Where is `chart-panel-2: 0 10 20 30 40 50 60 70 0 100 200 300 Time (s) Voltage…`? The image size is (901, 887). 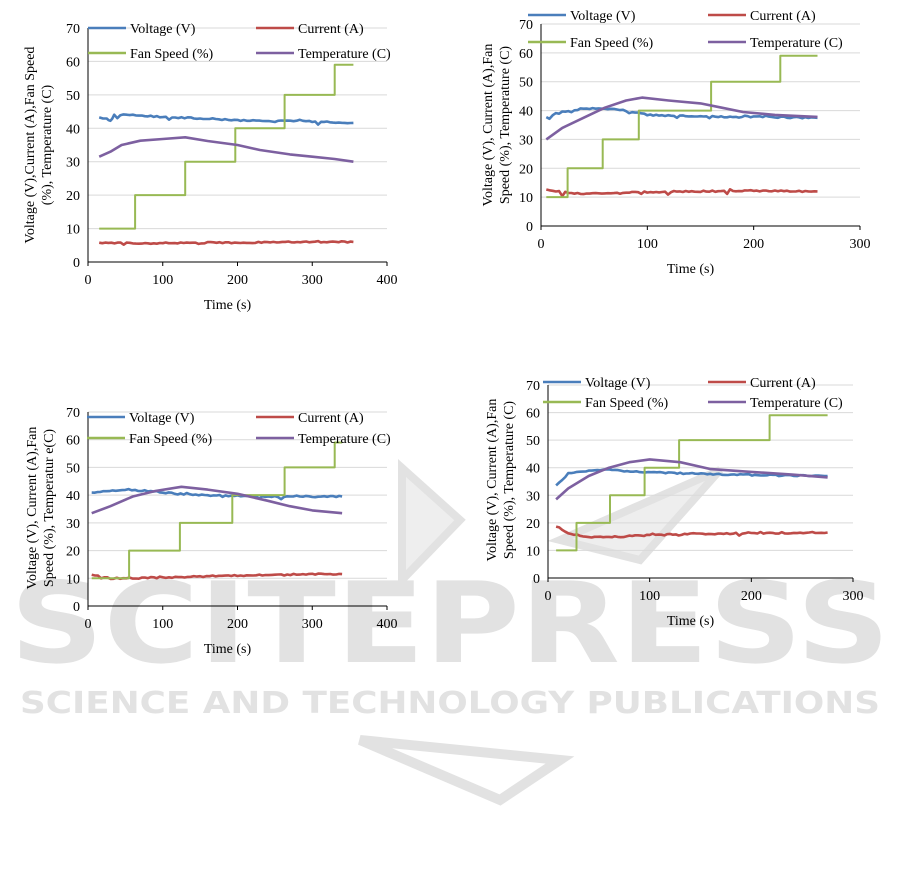
chart-panel-2: 0 10 20 30 40 50 60 70 0 100 200 300 Time (s) Voltage… is located at coordinates (676, 143).